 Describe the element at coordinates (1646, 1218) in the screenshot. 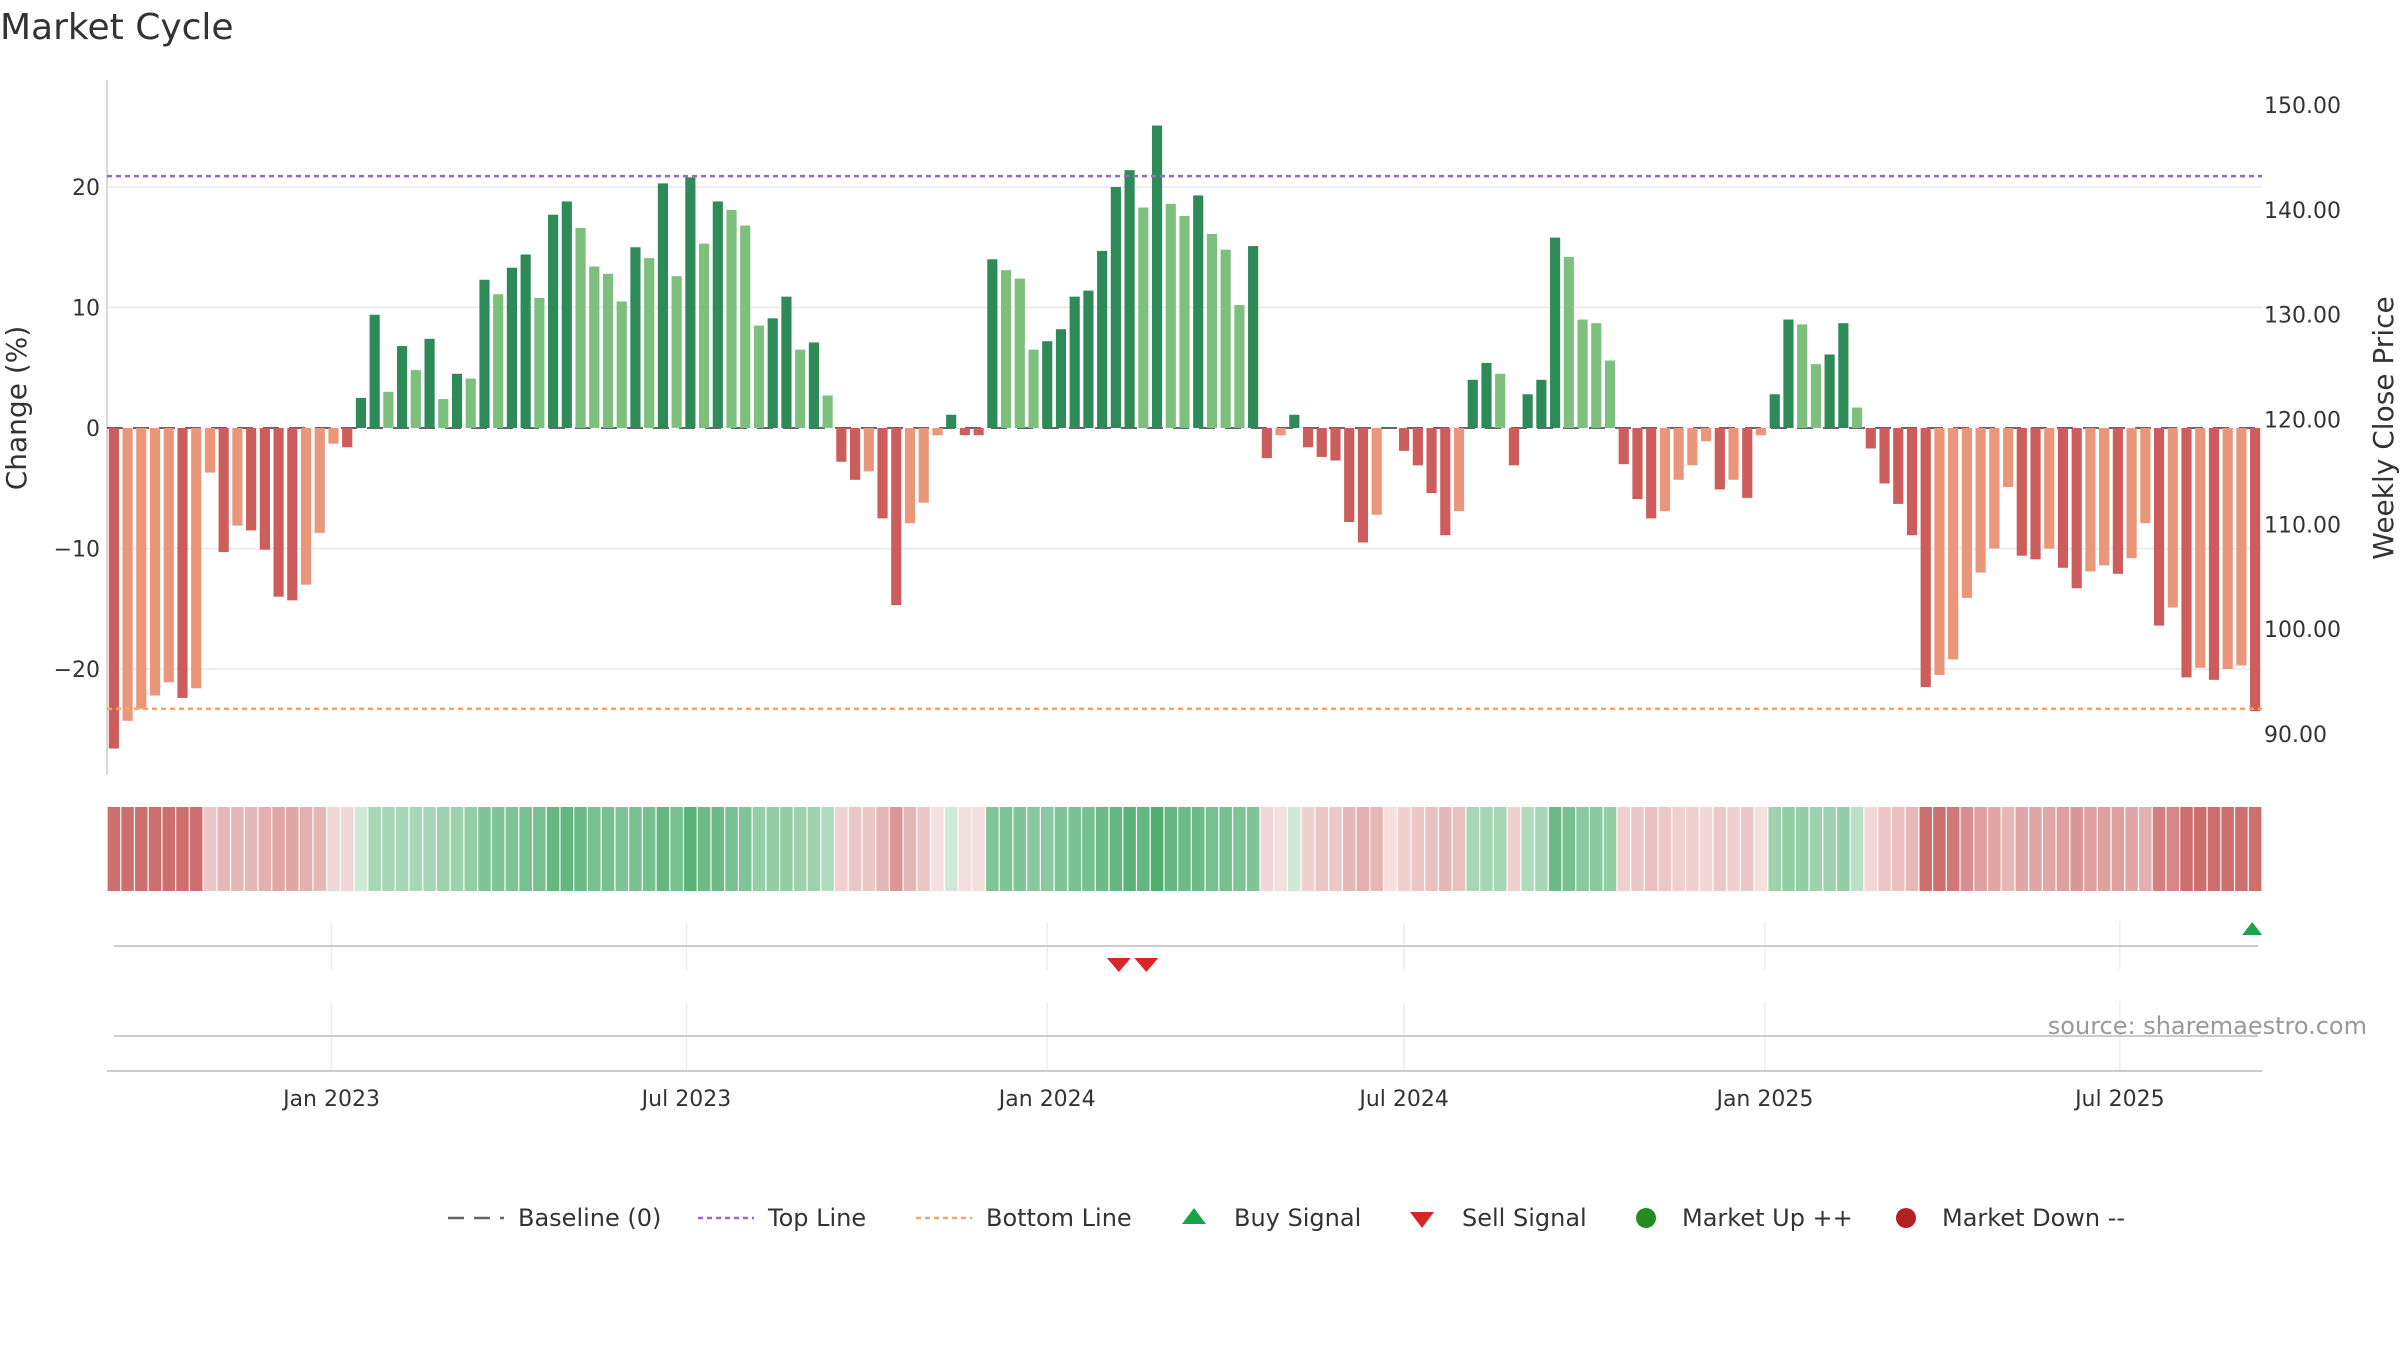

I see `legend-swatch` at that location.